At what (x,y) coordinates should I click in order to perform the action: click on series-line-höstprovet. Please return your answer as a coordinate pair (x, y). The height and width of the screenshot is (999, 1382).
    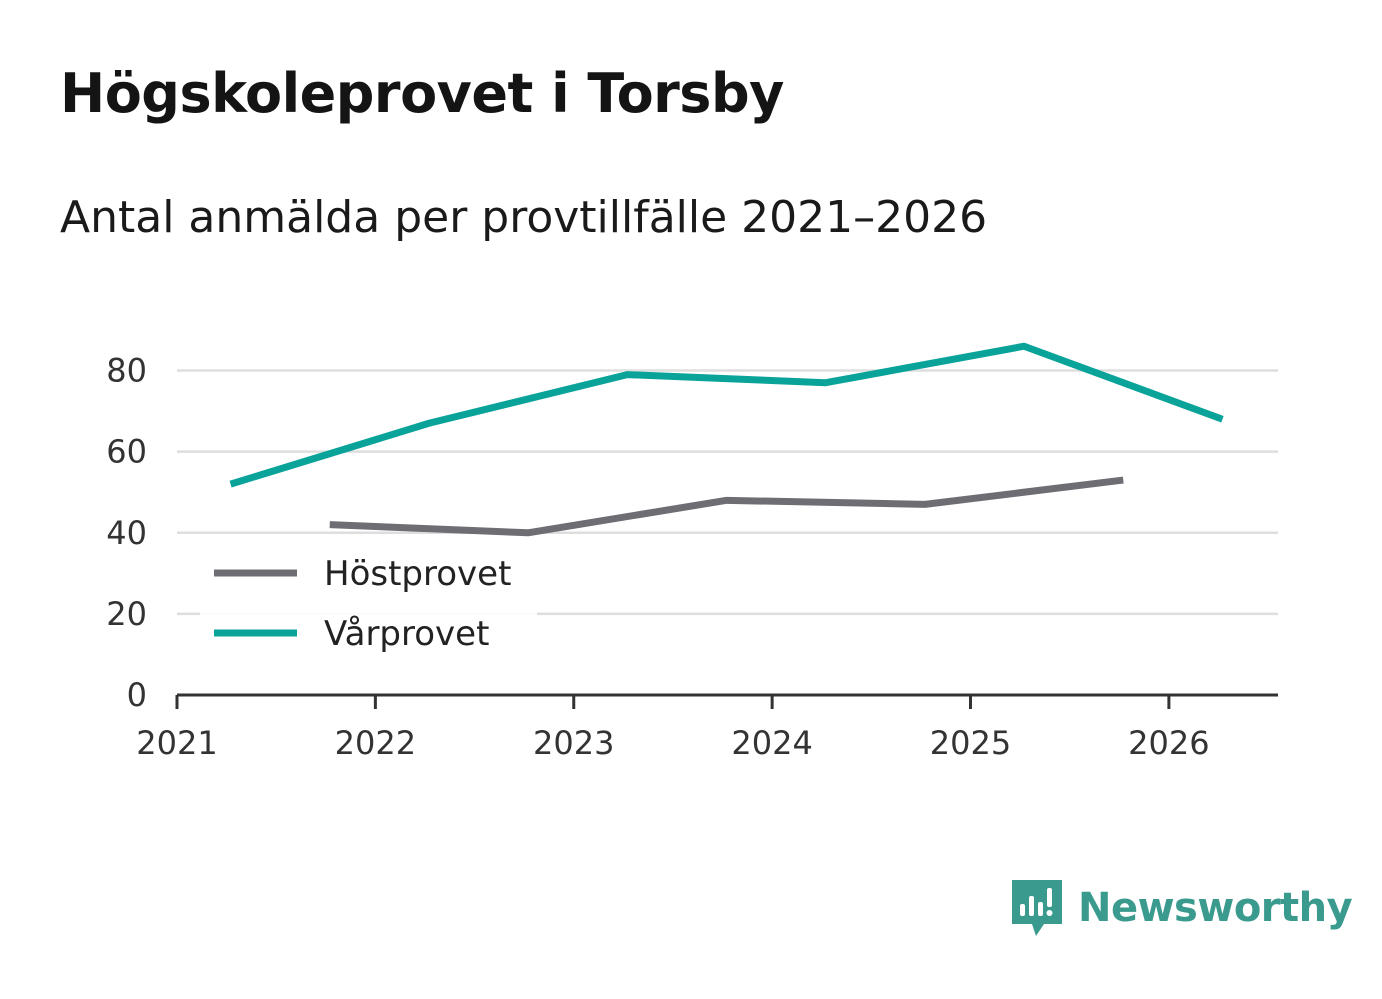
    Looking at the image, I should click on (726, 506).